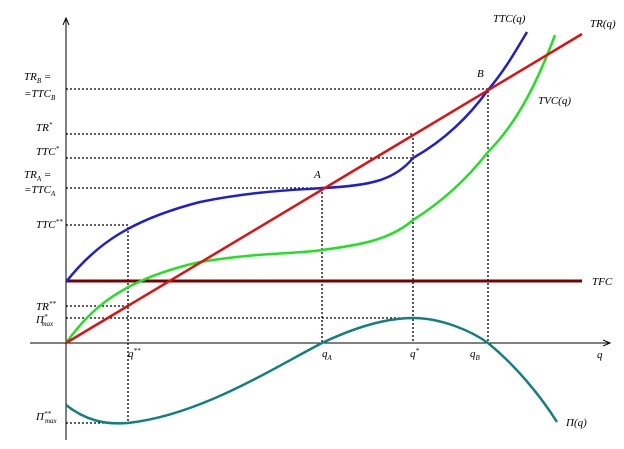 The height and width of the screenshot is (449, 624). I want to click on tfc-label: TFC, so click(602, 282).